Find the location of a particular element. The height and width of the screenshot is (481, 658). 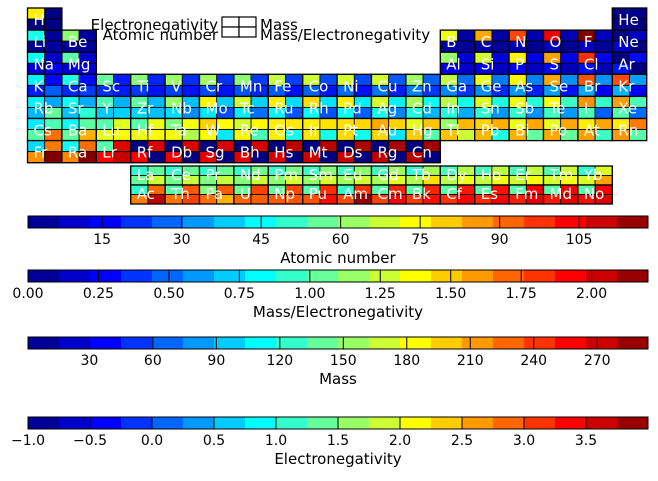

element-cell-lr: Lr is located at coordinates (113, 151).